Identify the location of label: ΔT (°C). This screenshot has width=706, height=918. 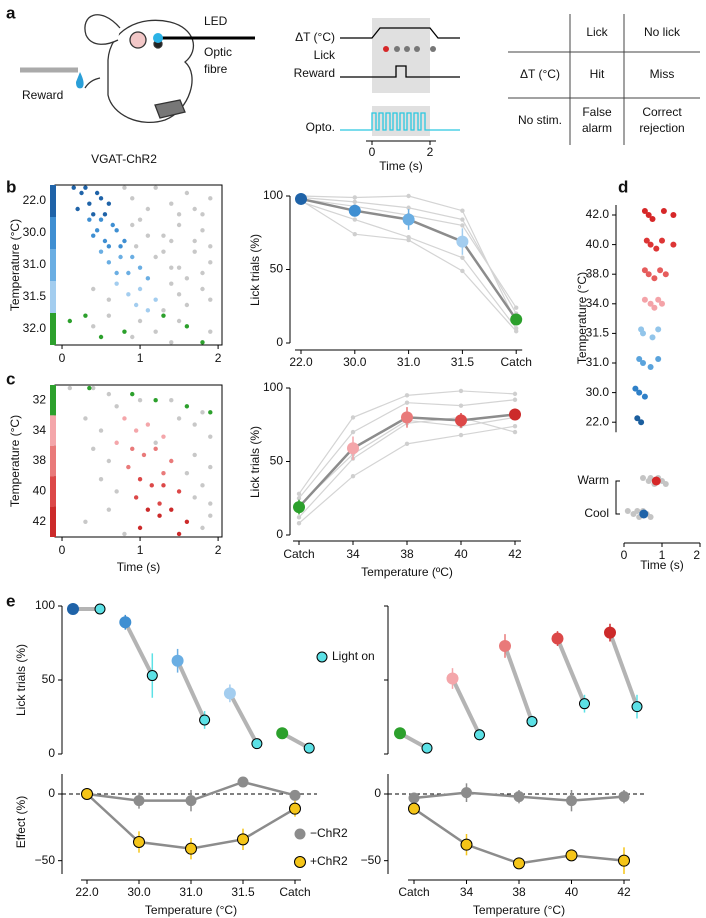
(315, 37).